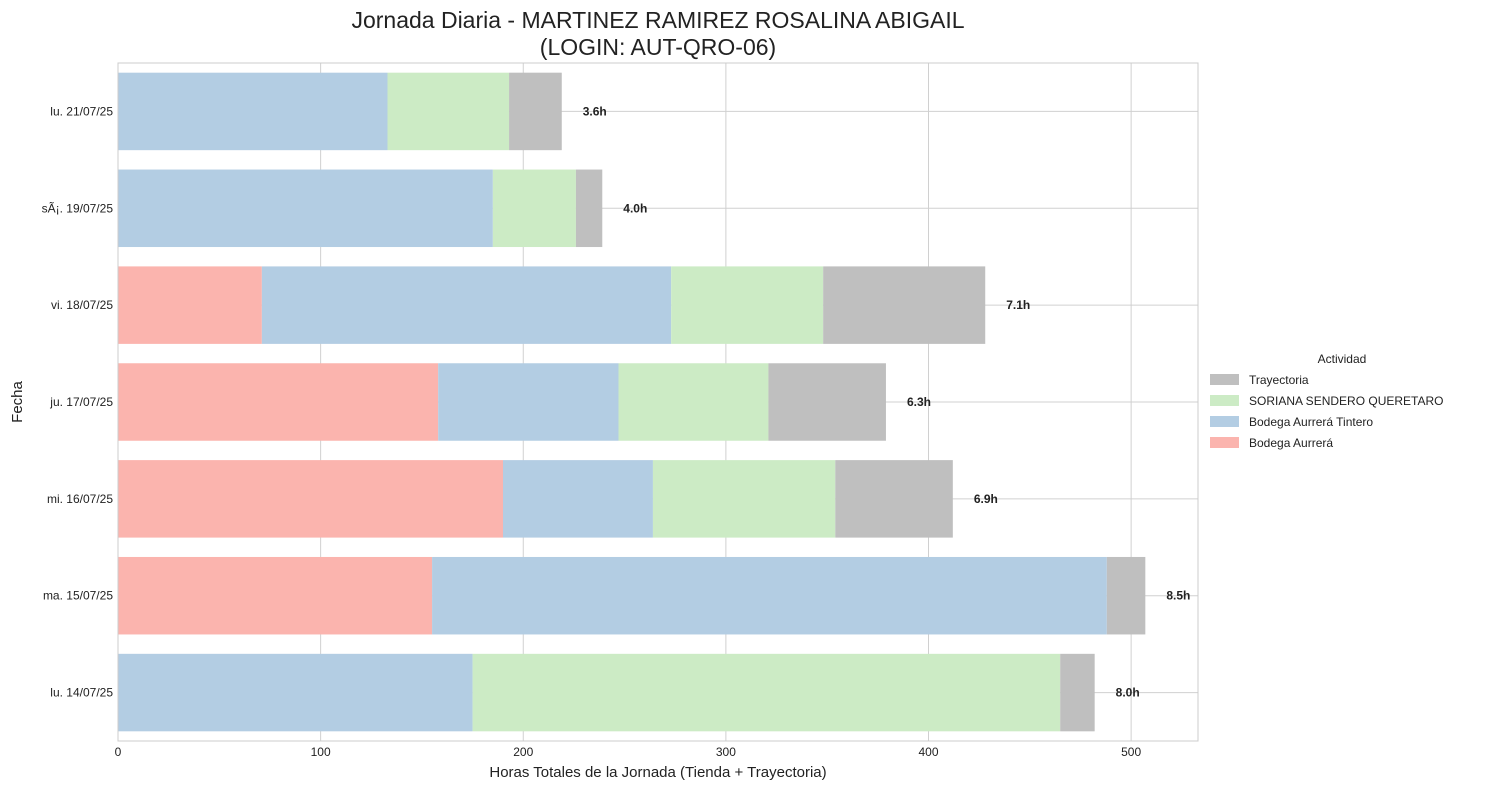 This screenshot has height=790, width=1490. I want to click on y-tick-label: vi. 18/07/25, so click(82, 305).